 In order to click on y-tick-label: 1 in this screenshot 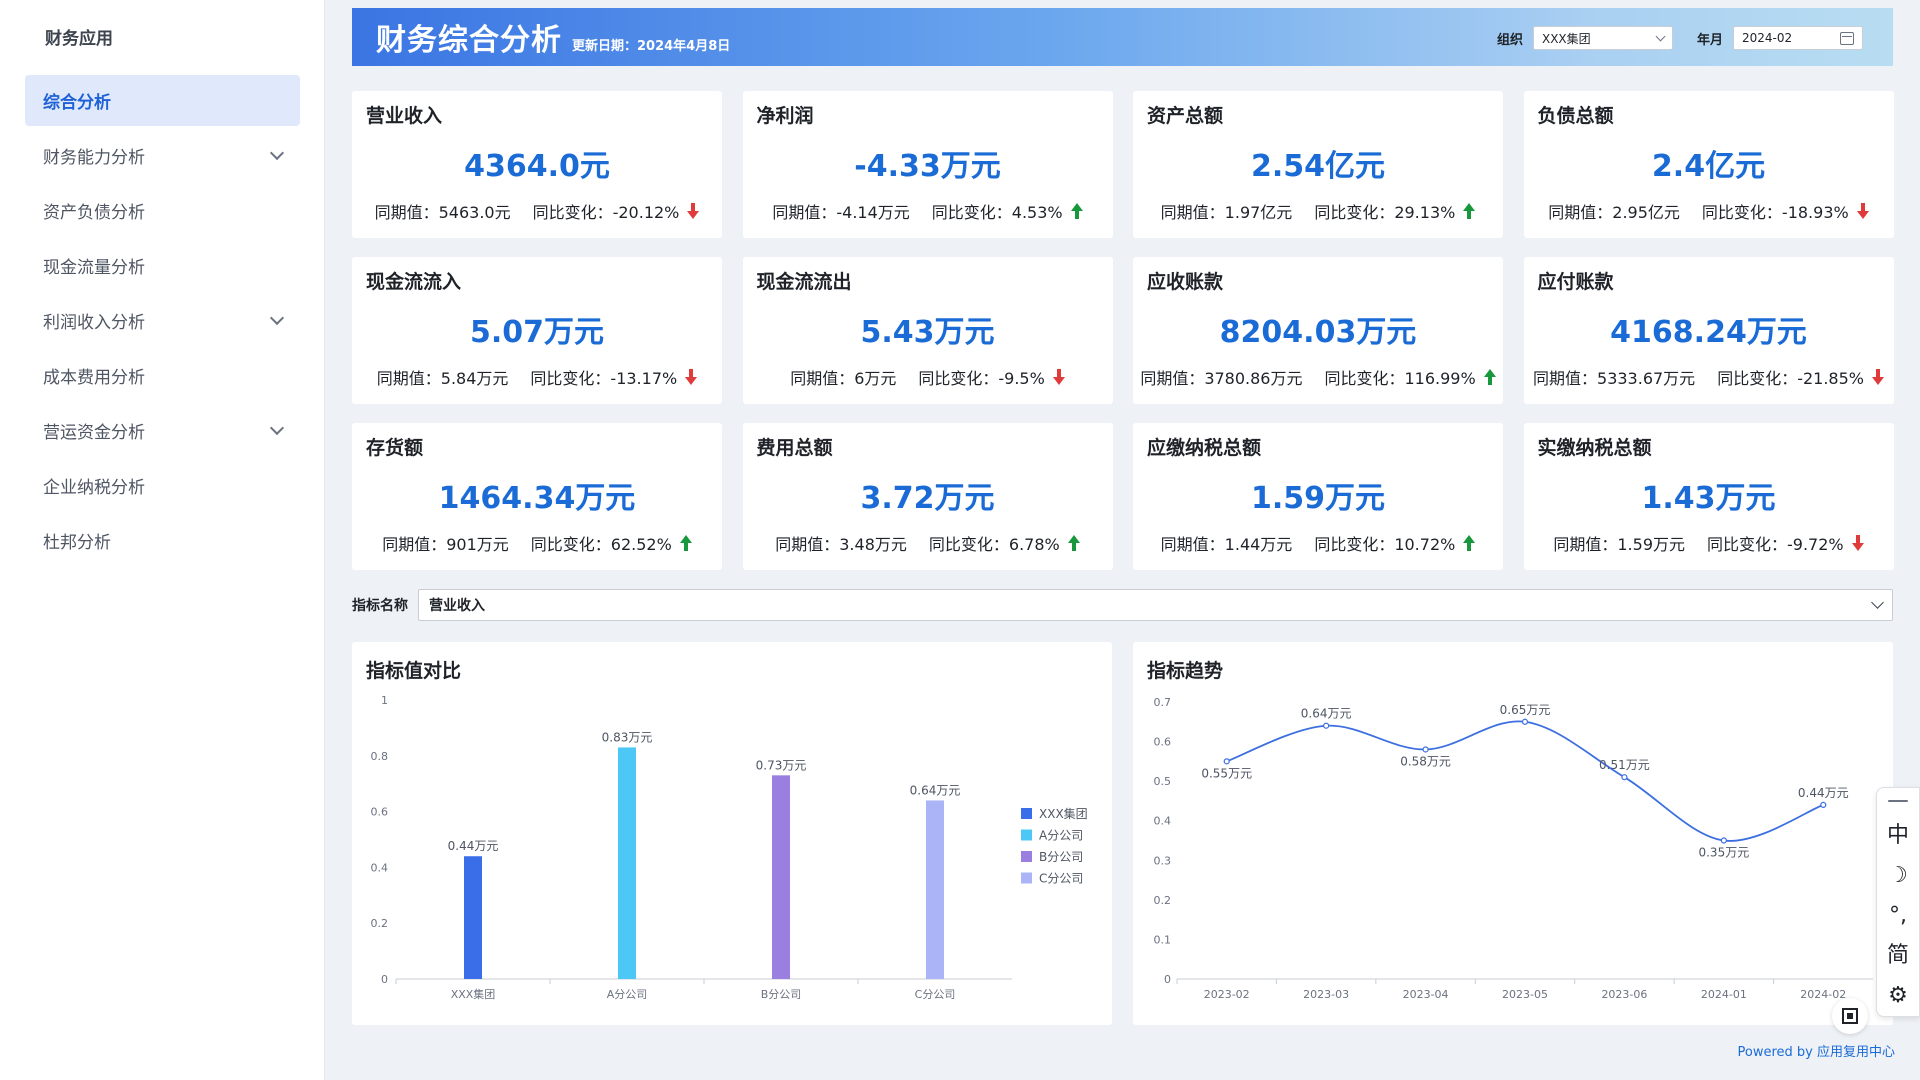, I will do `click(384, 700)`.